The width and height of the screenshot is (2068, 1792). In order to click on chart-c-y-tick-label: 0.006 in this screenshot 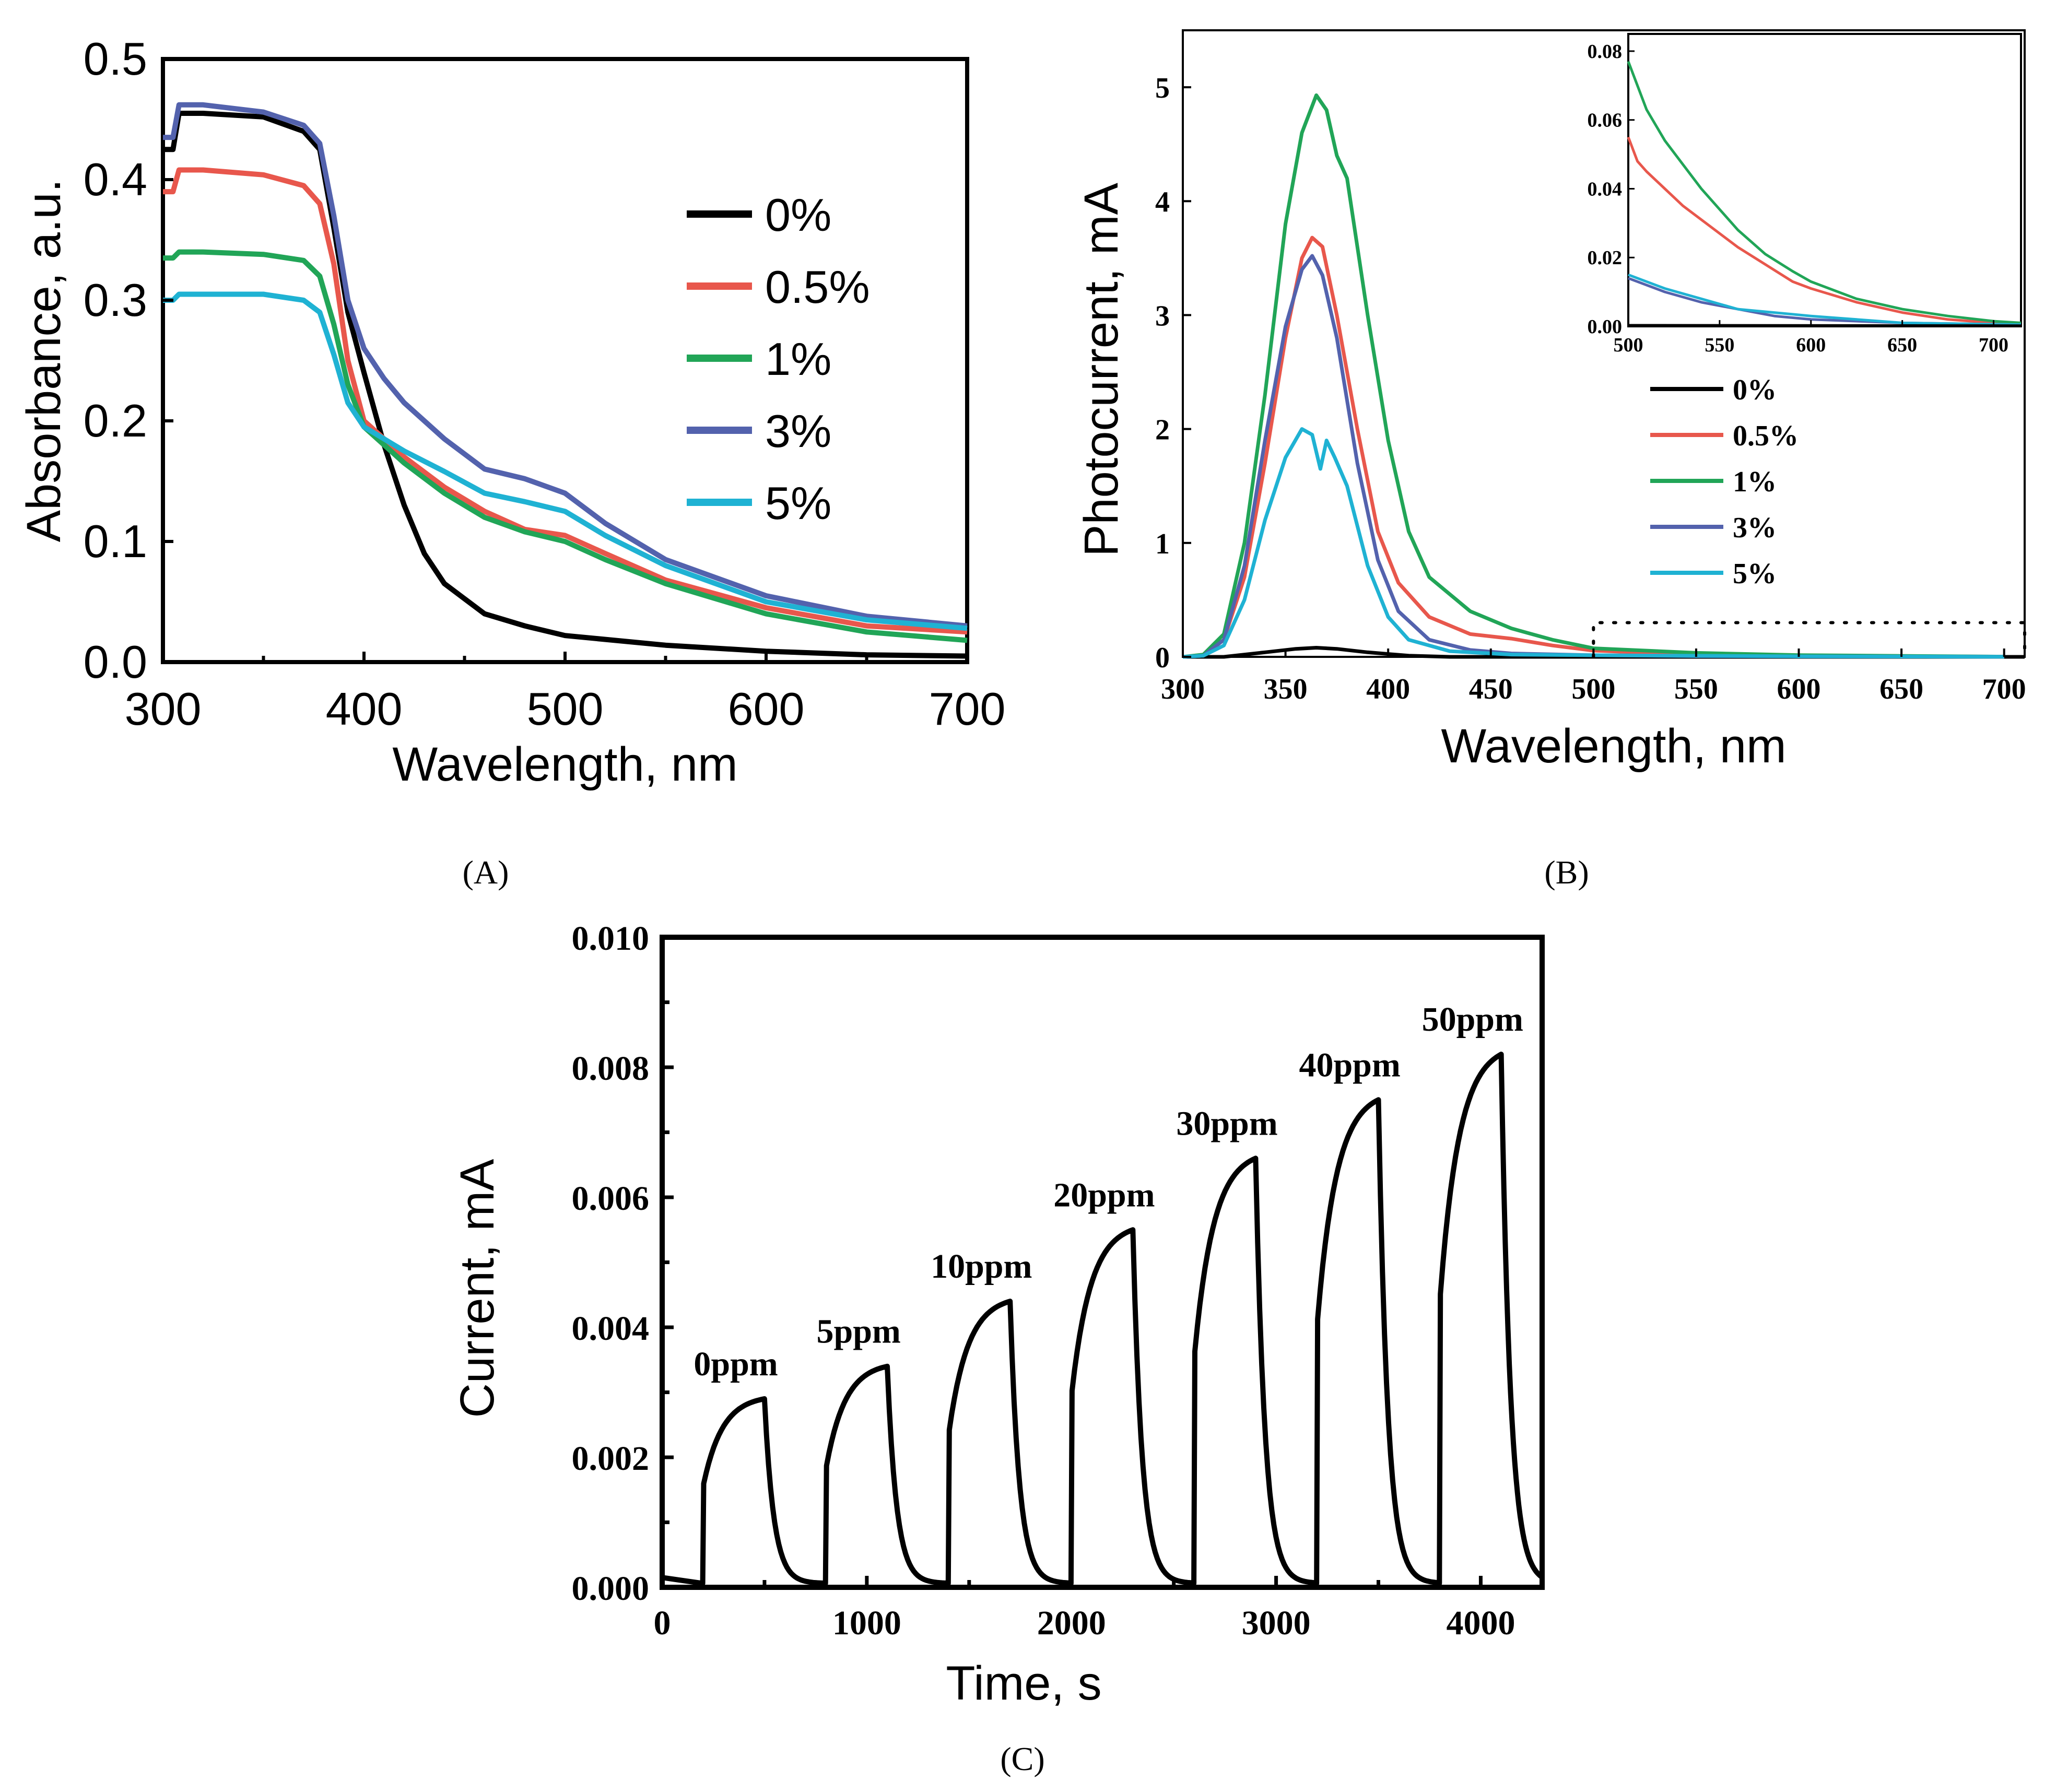, I will do `click(611, 1199)`.